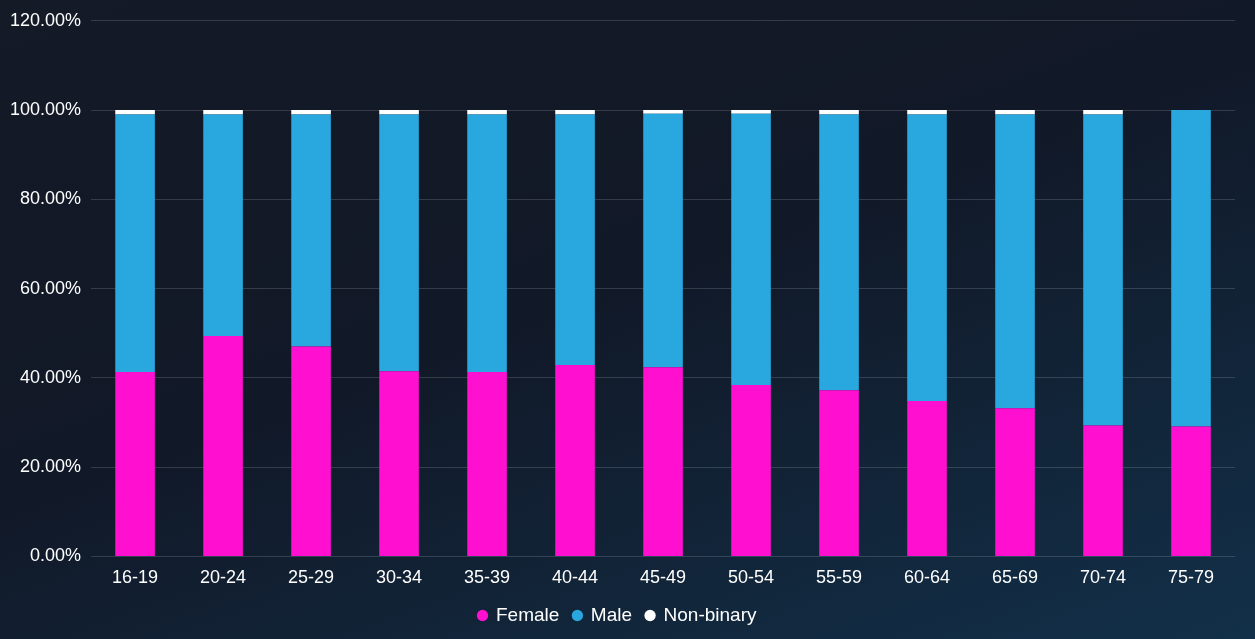  I want to click on y-tick-label: 80.00%, so click(51, 198).